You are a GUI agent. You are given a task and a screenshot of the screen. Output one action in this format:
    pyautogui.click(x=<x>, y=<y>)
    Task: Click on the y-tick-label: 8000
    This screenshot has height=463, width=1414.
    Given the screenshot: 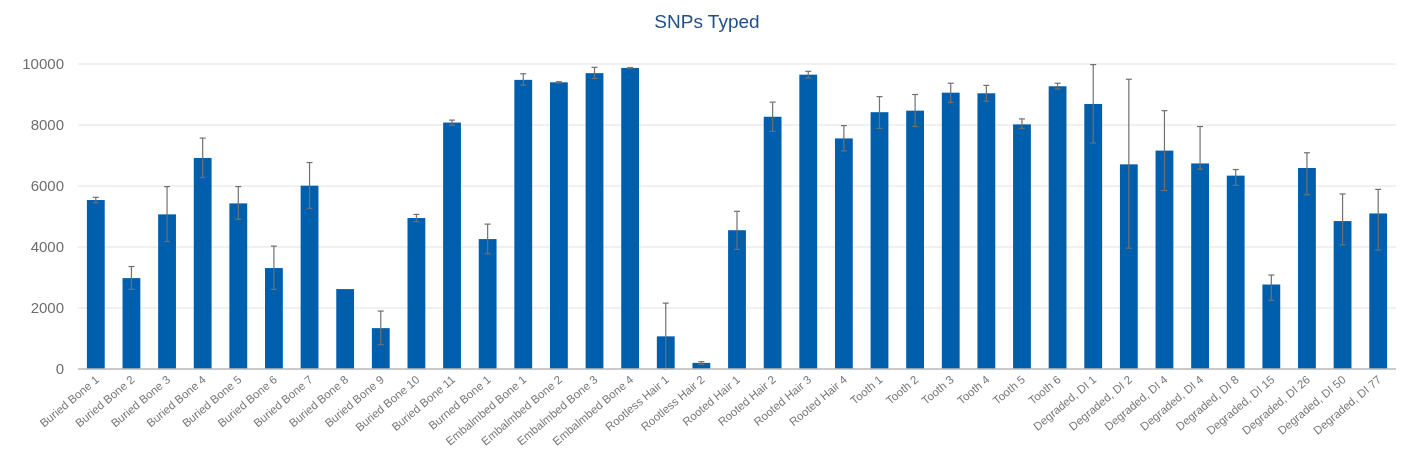 What is the action you would take?
    pyautogui.click(x=47, y=125)
    